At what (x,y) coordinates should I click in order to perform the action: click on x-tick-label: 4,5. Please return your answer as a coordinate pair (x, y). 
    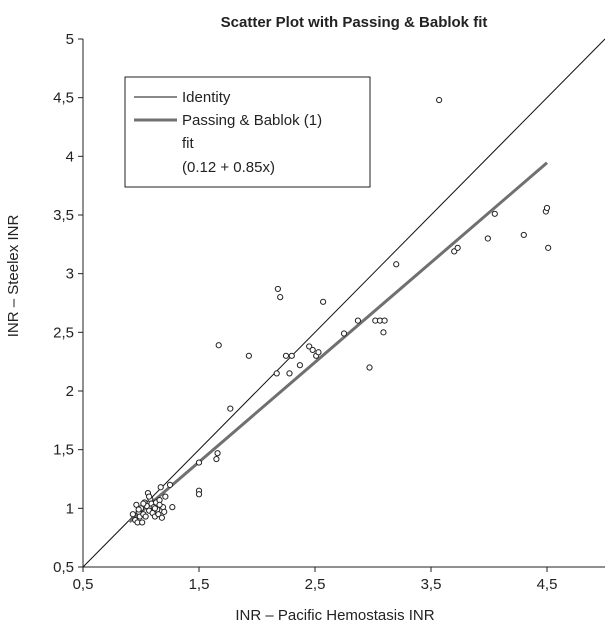
    Looking at the image, I should click on (547, 584).